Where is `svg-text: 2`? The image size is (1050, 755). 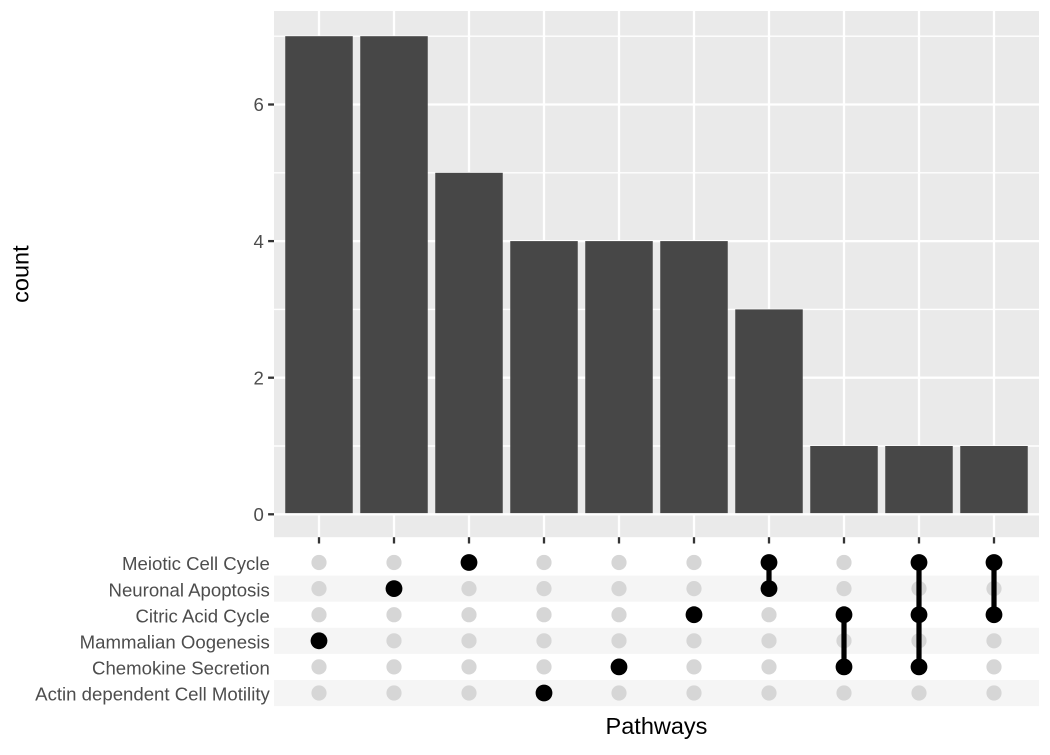 svg-text: 2 is located at coordinates (258, 377).